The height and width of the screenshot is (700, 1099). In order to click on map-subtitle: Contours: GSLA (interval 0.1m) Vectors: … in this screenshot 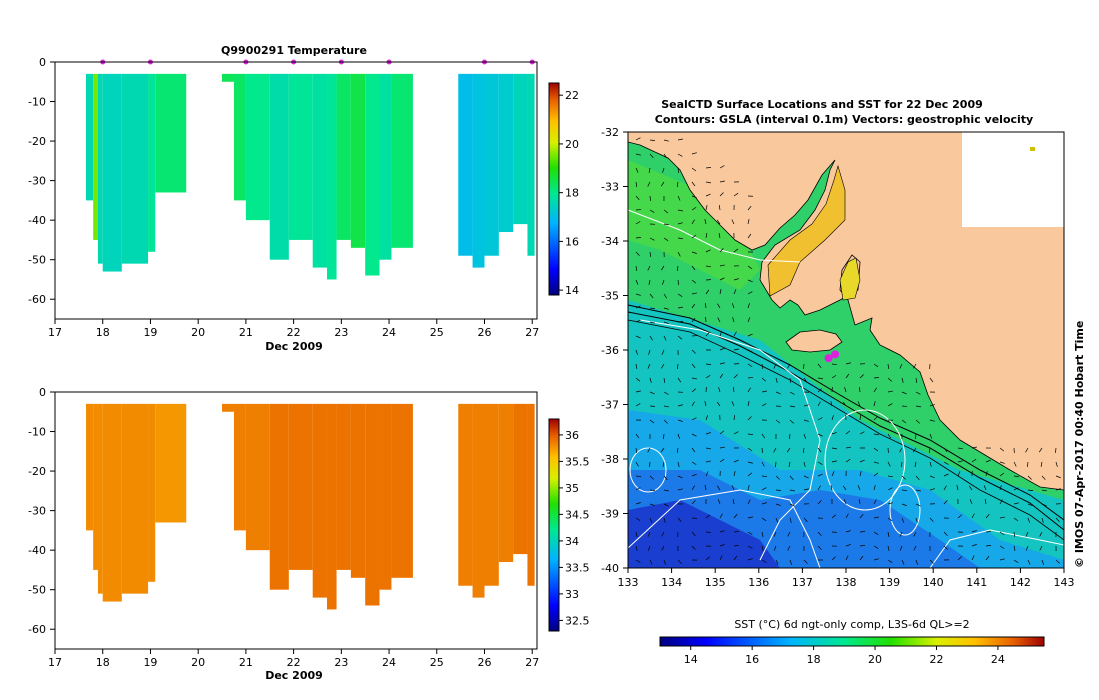, I will do `click(844, 119)`.